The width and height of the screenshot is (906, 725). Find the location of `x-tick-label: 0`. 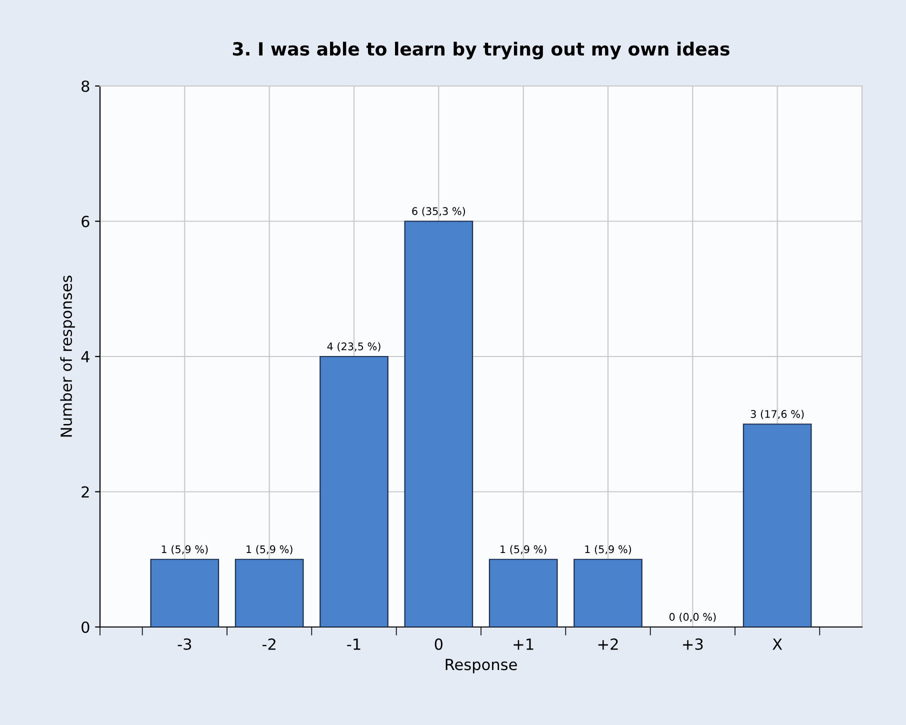

x-tick-label: 0 is located at coordinates (438, 644).